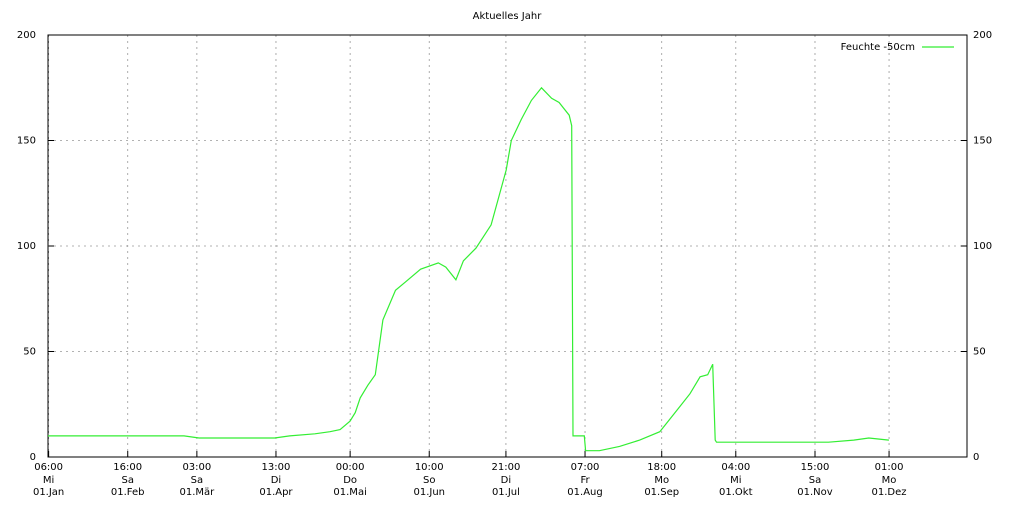  Describe the element at coordinates (979, 352) in the screenshot. I see `y2-tick-label: 50` at that location.